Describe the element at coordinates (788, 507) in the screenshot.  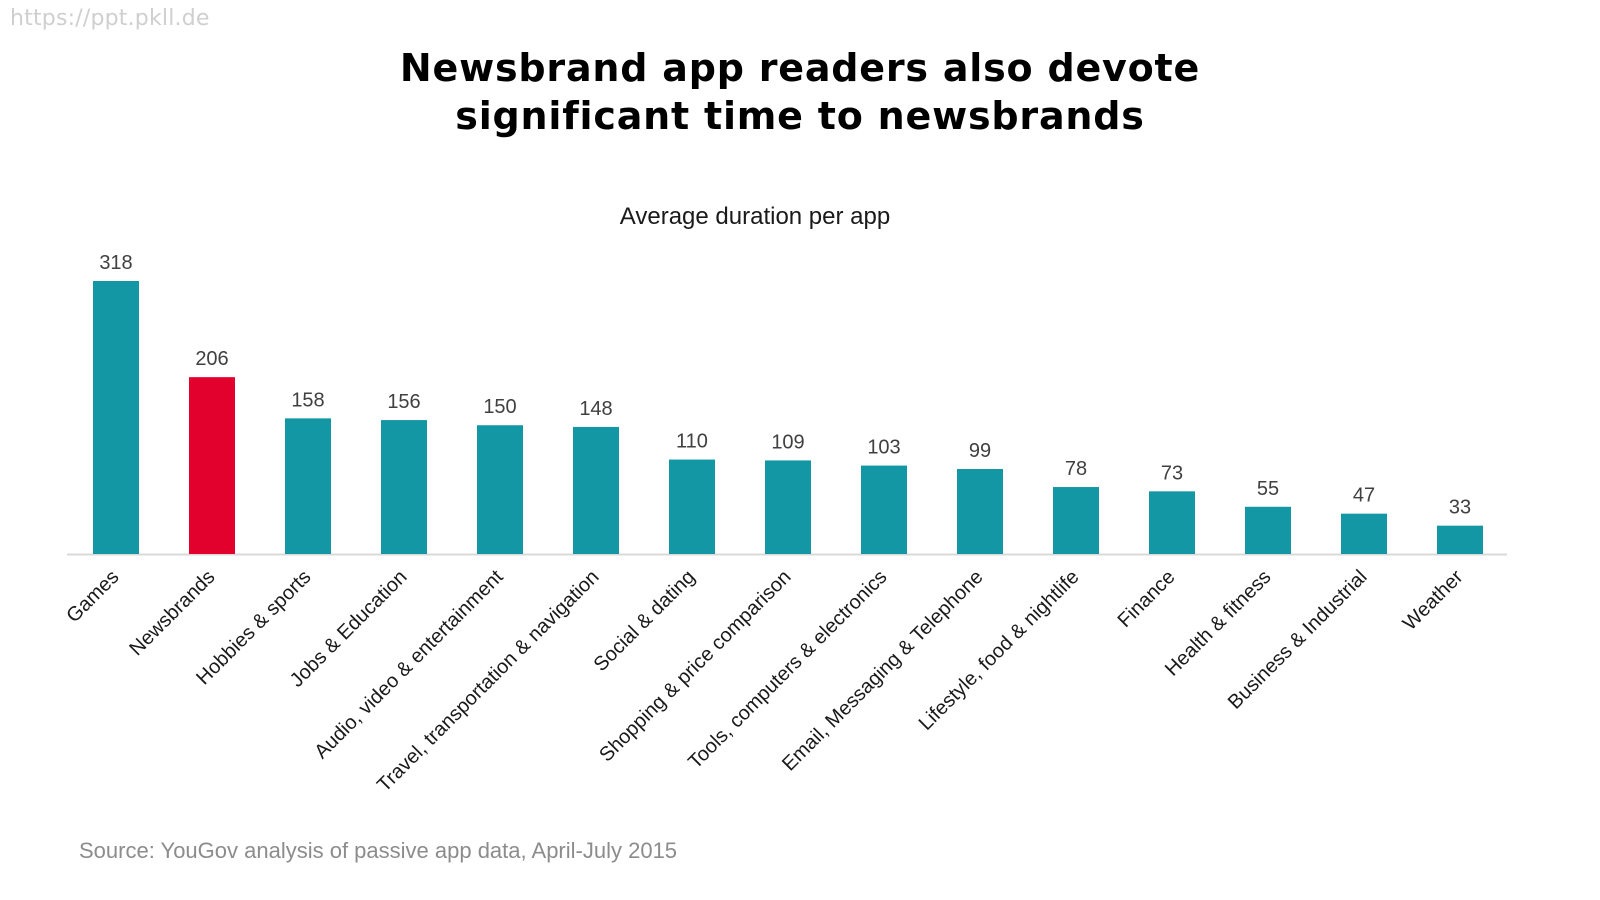
I see `bar-shopping-and-price-comparison` at that location.